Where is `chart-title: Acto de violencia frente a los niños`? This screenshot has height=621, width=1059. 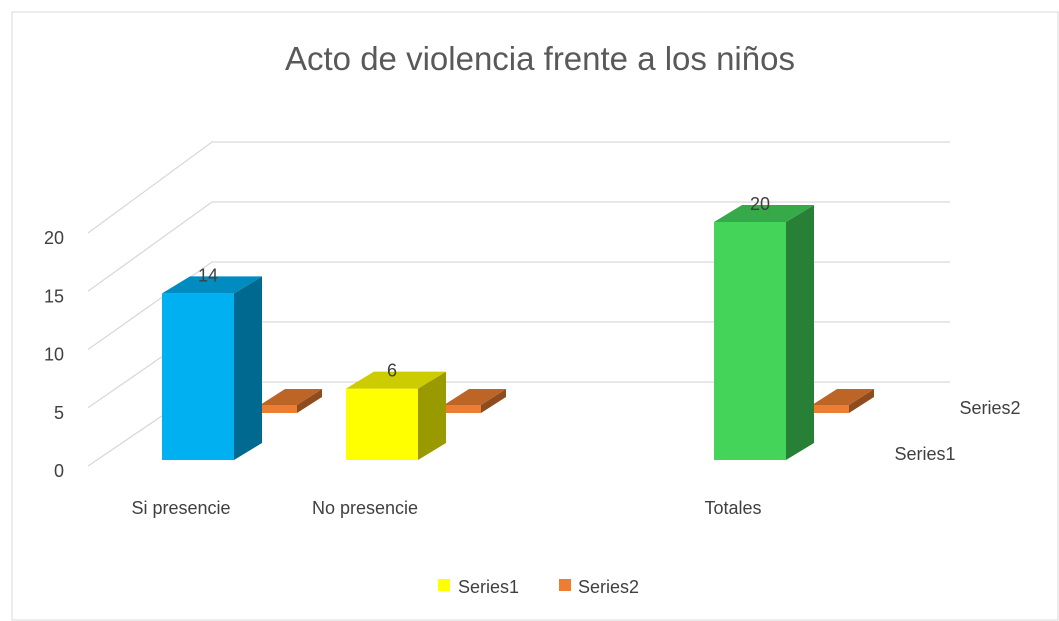 chart-title: Acto de violencia frente a los niños is located at coordinates (540, 58).